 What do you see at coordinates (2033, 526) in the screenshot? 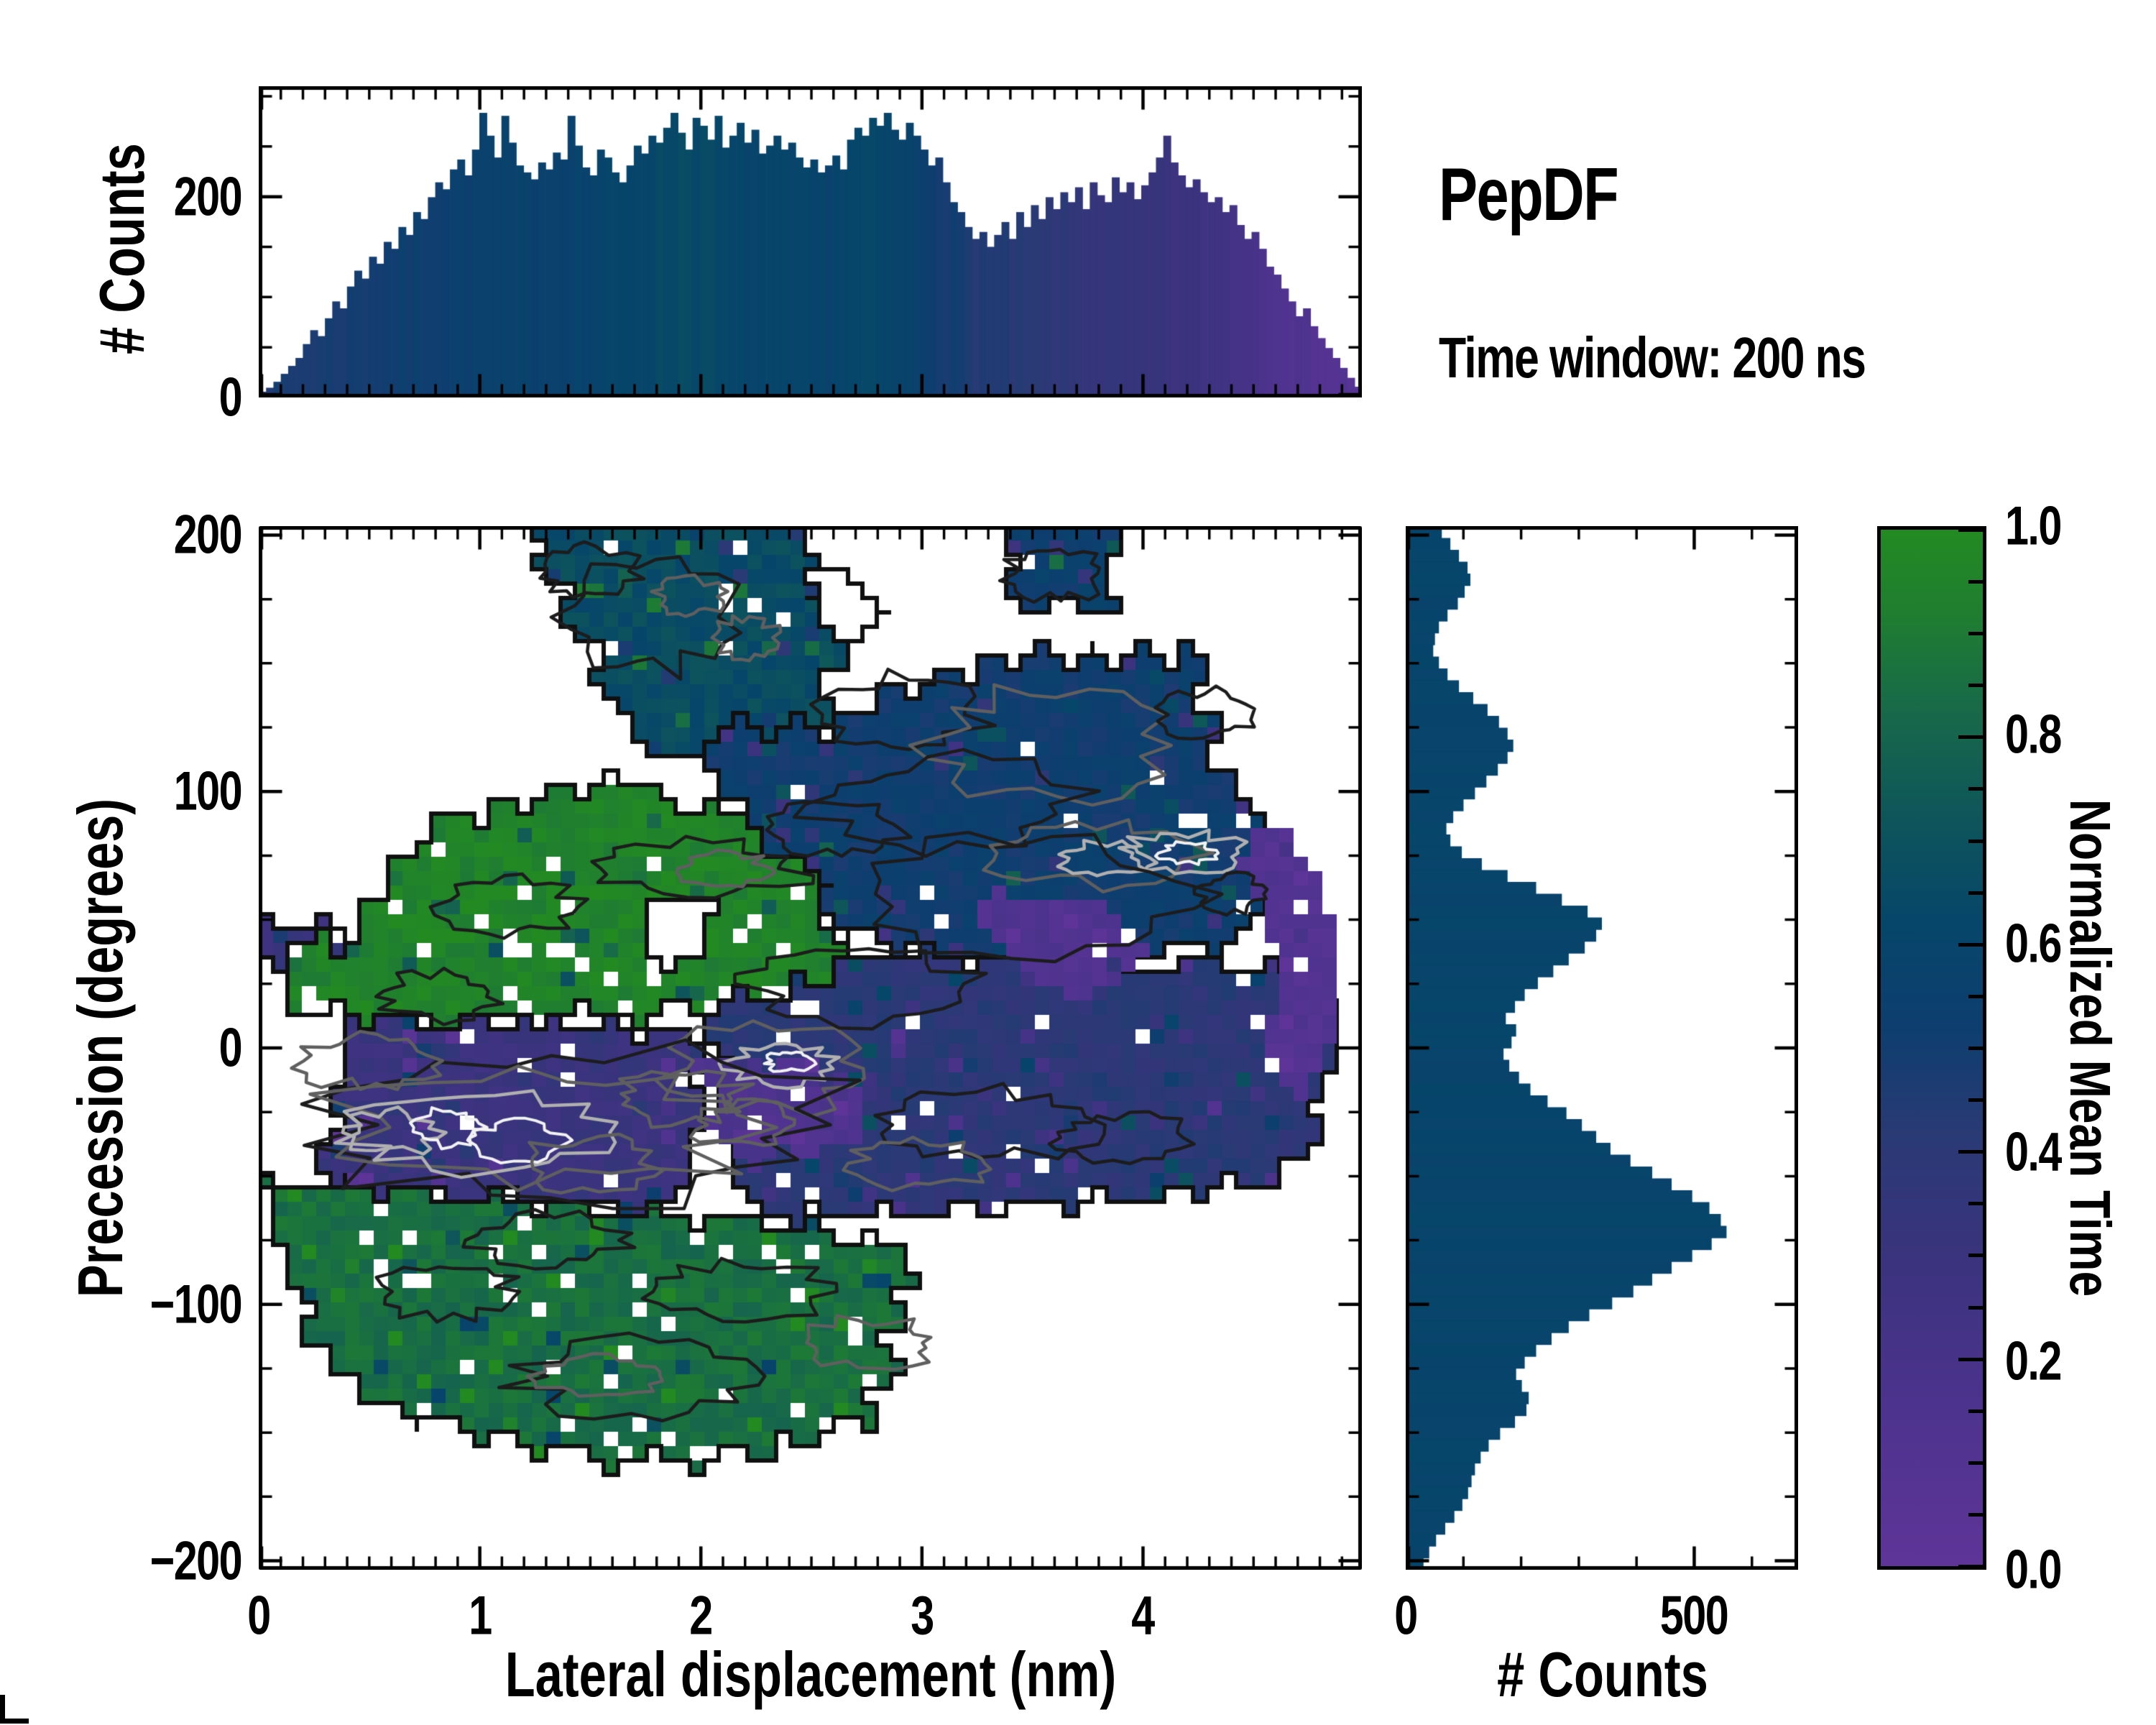
I see `colorbar-tick-label: 1.0` at bounding box center [2033, 526].